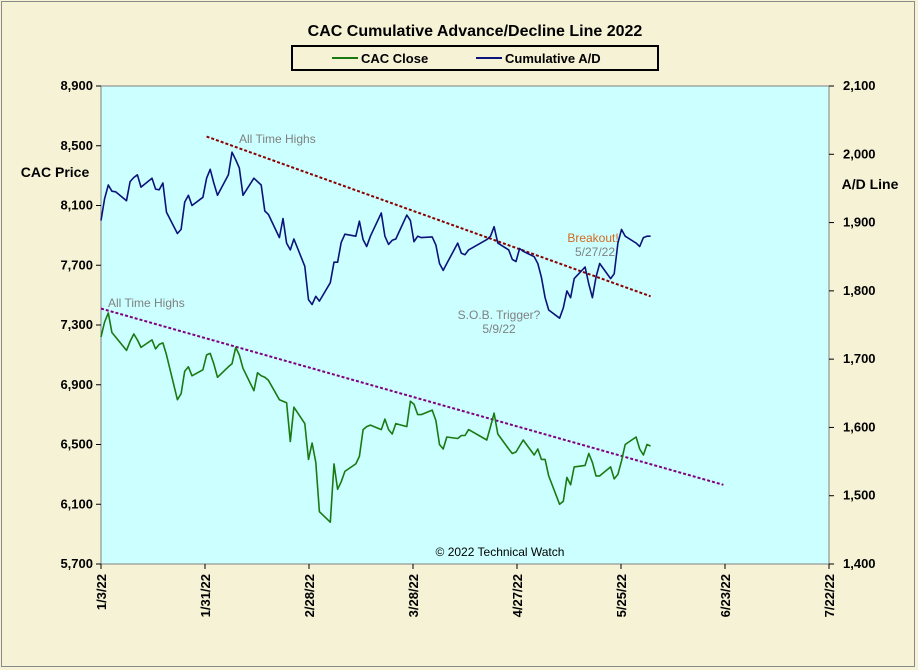  What do you see at coordinates (725, 595) in the screenshot?
I see `x-tick-label: 6/23/22` at bounding box center [725, 595].